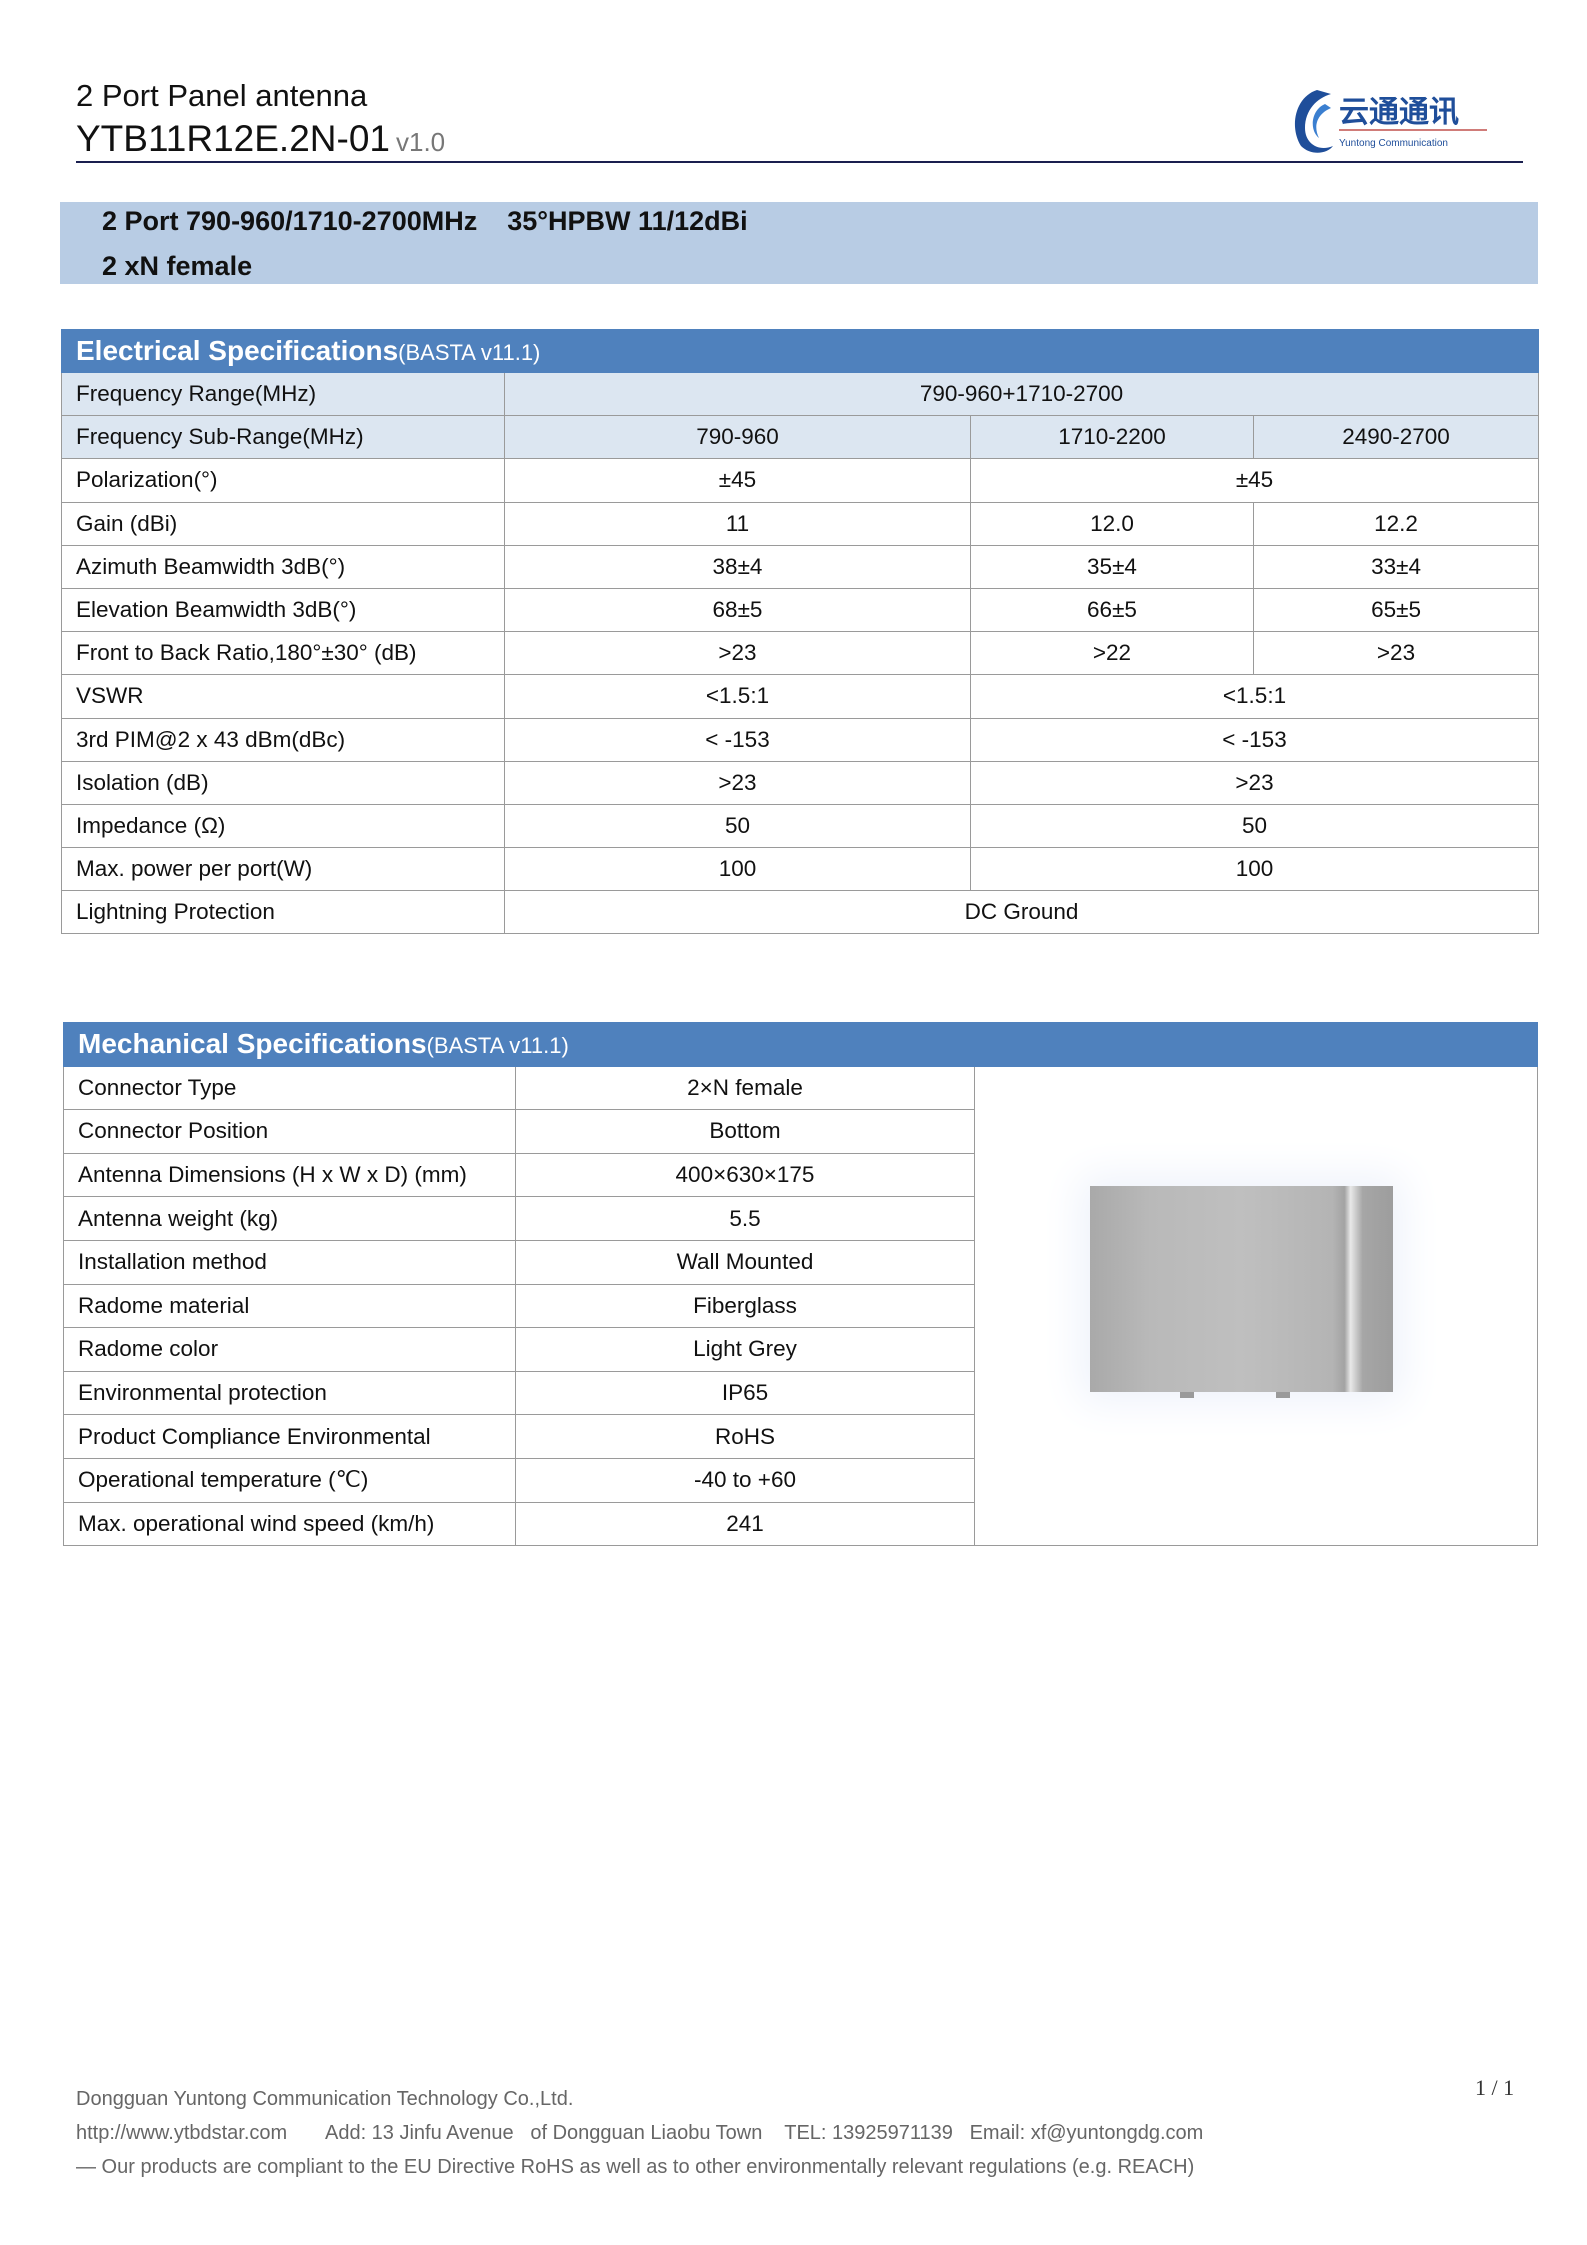 The height and width of the screenshot is (2245, 1587). What do you see at coordinates (289, 1524) in the screenshot?
I see `row-label: Max. operational wind speed (km/h)` at bounding box center [289, 1524].